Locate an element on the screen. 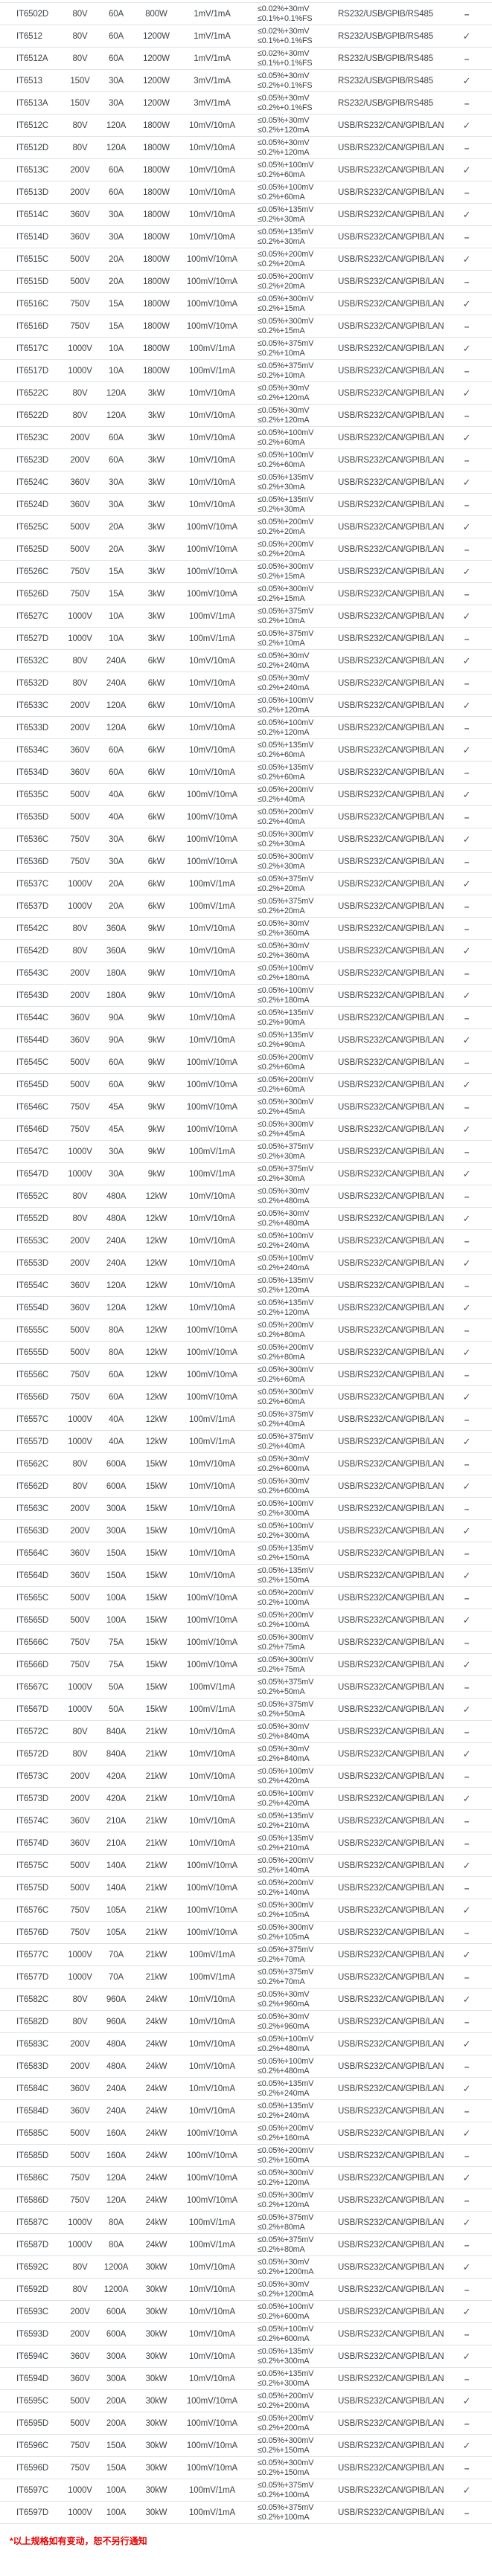 The image size is (492, 2576). current-cell: 45A is located at coordinates (116, 1107).